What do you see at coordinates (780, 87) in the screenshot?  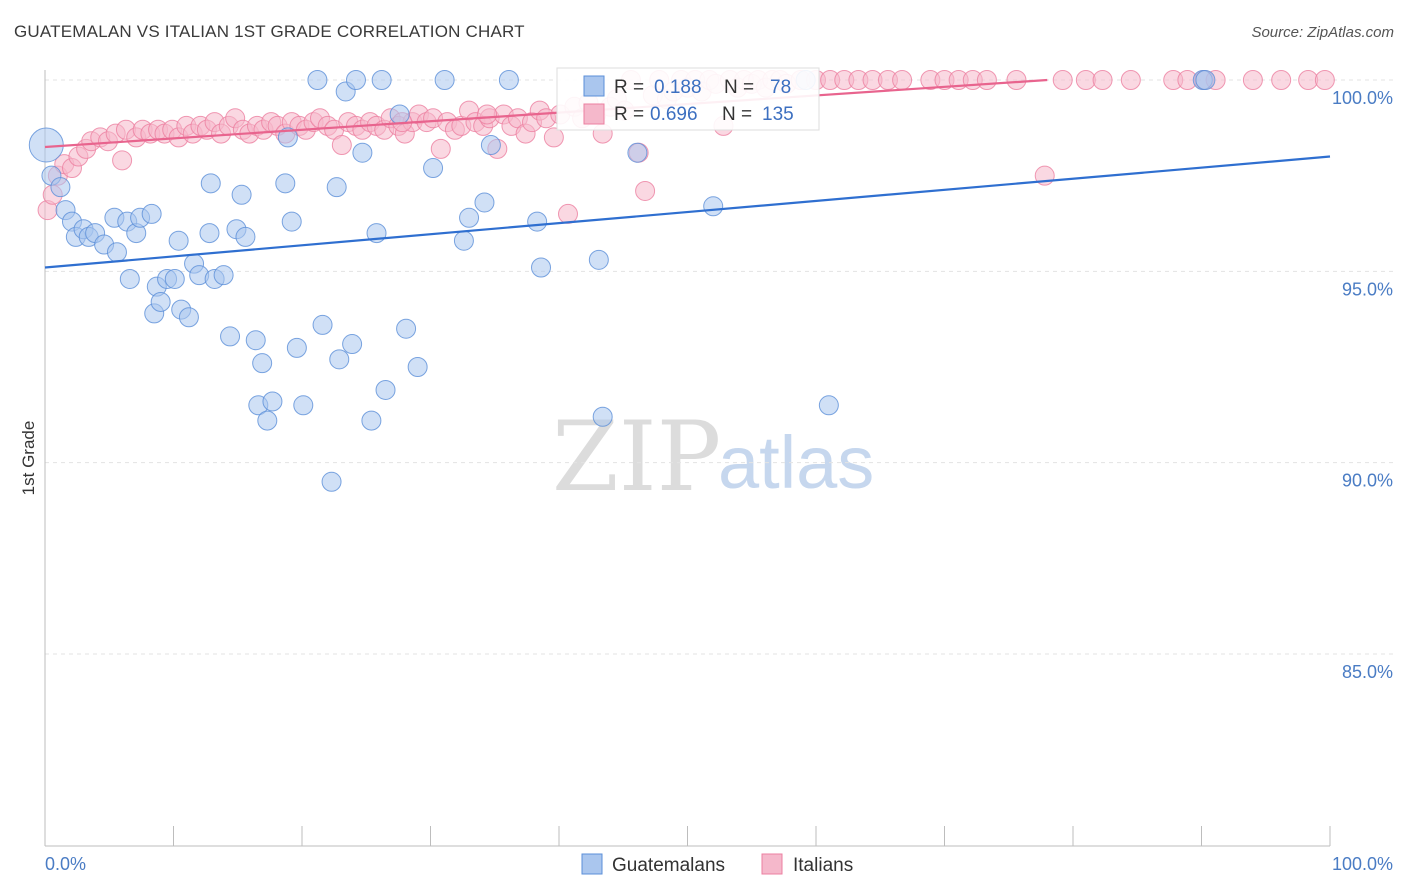 I see `stats-n-value-guatemalans: 78` at bounding box center [780, 87].